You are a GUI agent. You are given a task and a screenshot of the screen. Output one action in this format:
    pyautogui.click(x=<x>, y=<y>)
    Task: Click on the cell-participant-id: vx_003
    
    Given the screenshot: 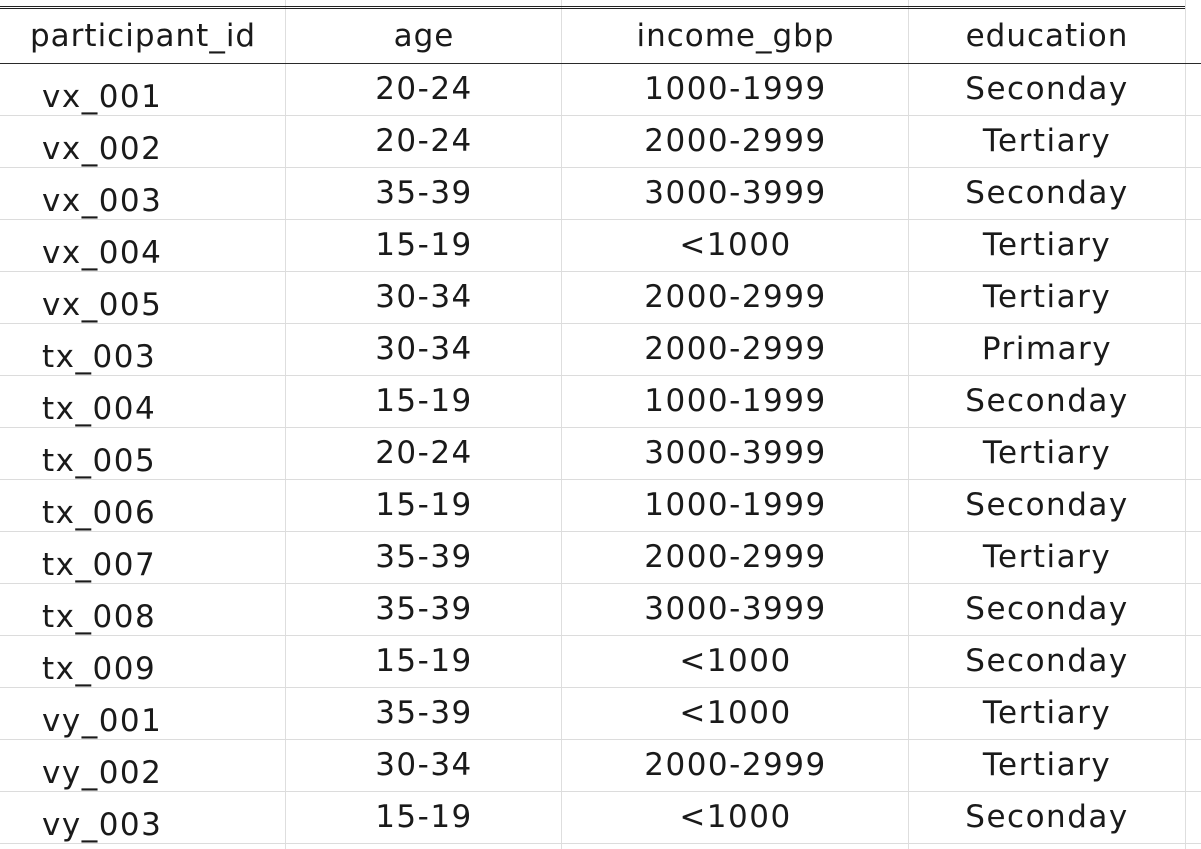 What is the action you would take?
    pyautogui.click(x=102, y=200)
    